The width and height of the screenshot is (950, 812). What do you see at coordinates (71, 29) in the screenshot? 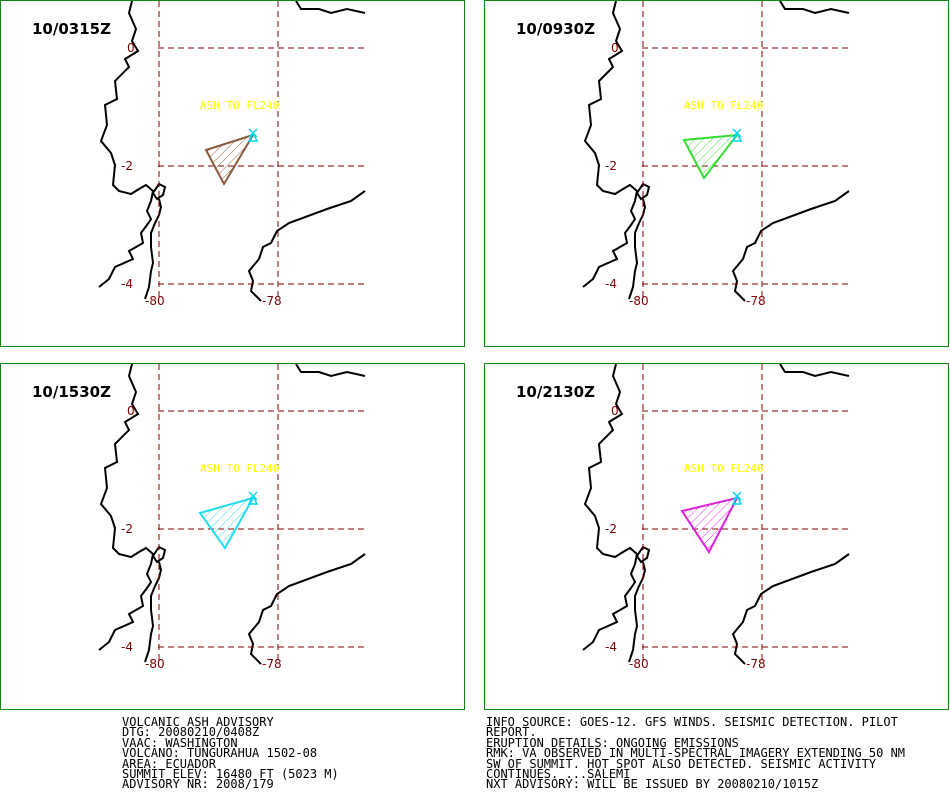
I see `panel-time-label: 10/0315Z` at bounding box center [71, 29].